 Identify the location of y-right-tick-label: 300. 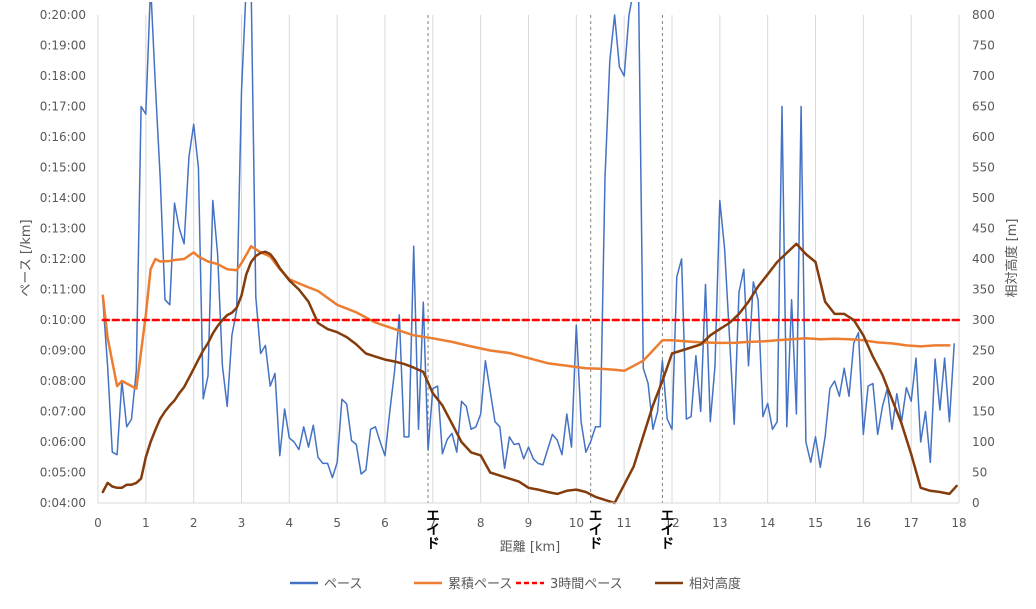
(983, 320).